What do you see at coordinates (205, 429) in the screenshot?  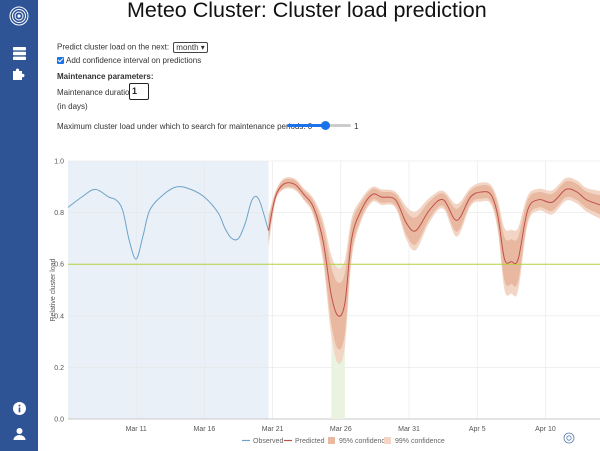 I see `x-tick-label: Mar 16` at bounding box center [205, 429].